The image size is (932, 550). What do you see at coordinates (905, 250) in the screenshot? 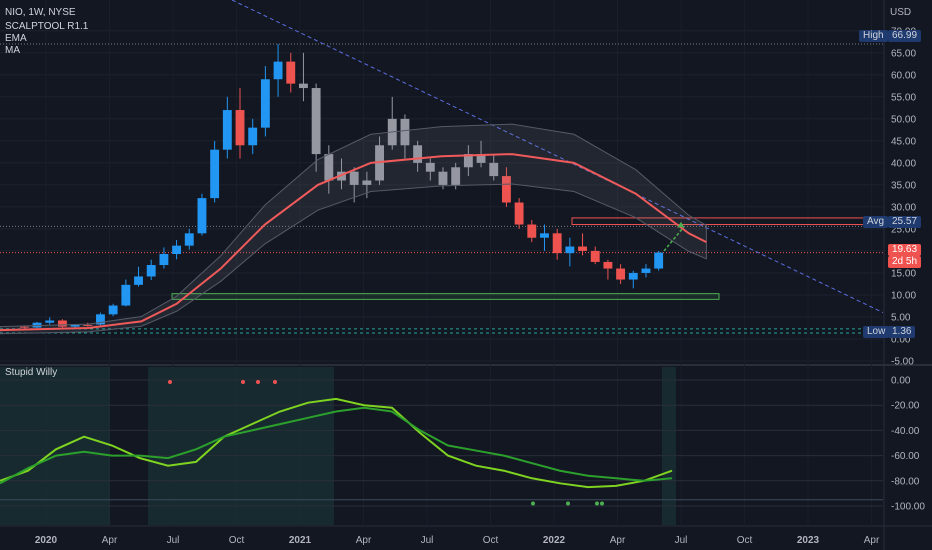
I see `last-price-badge: 19.63` at bounding box center [905, 250].